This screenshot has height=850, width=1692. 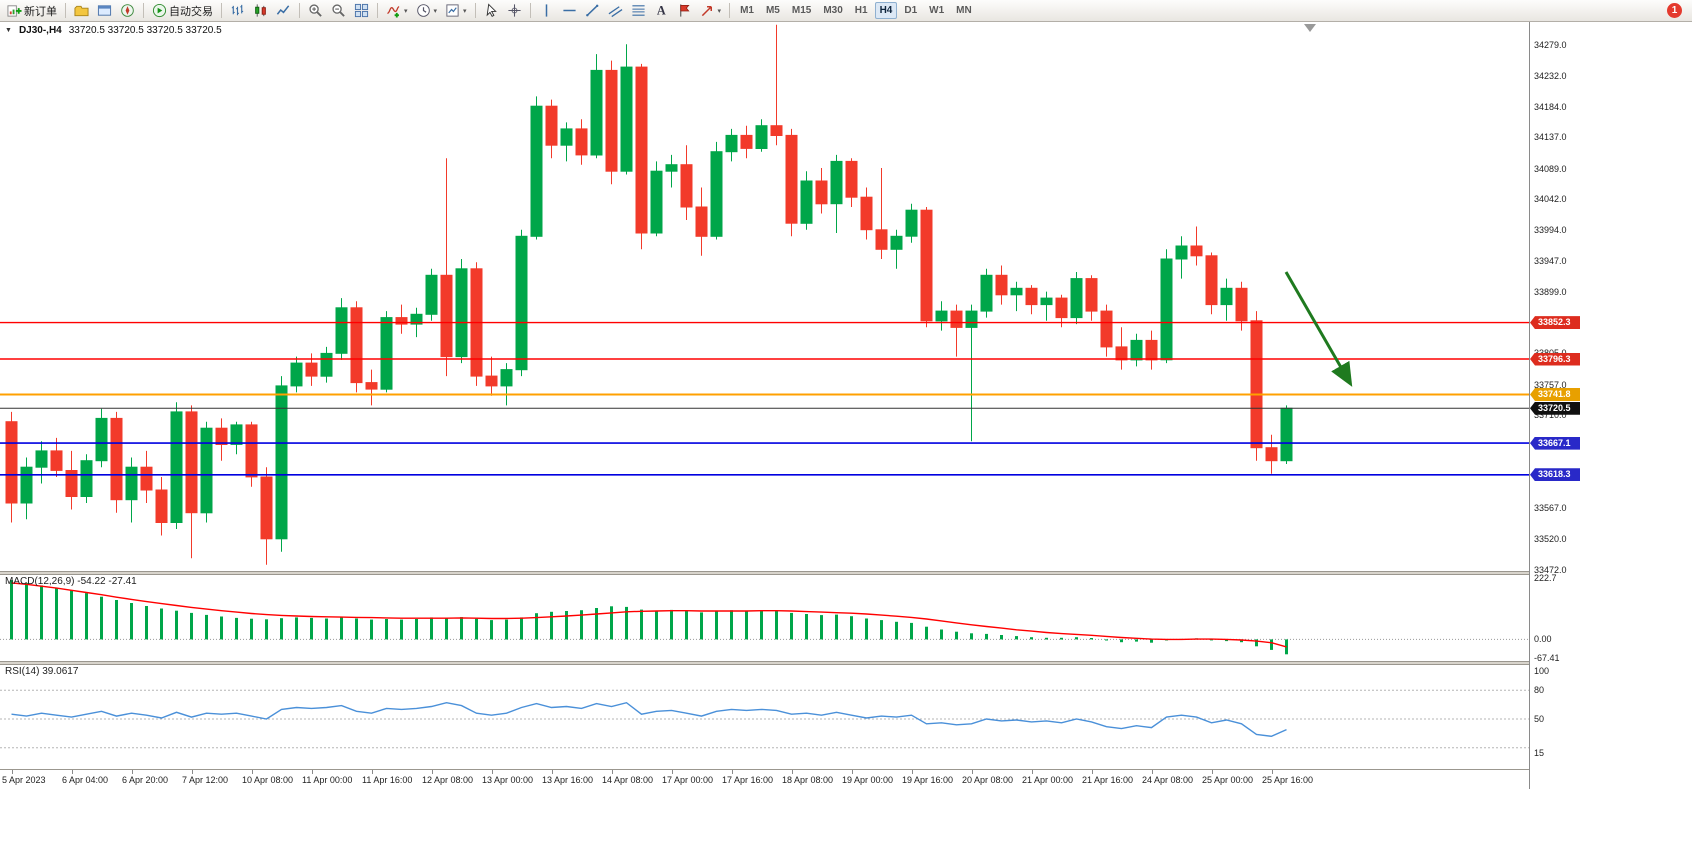 What do you see at coordinates (1555, 408) in the screenshot?
I see `current-price-badge: 33720.5` at bounding box center [1555, 408].